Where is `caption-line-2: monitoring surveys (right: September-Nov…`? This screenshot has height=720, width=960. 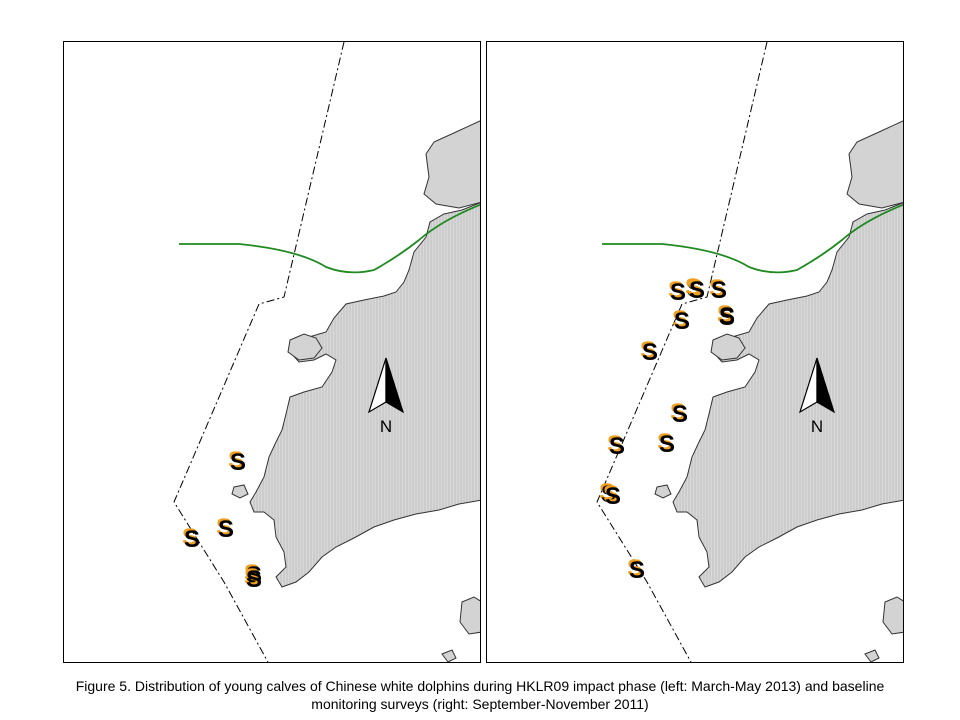
caption-line-2: monitoring surveys (right: September-Nov… is located at coordinates (480, 704).